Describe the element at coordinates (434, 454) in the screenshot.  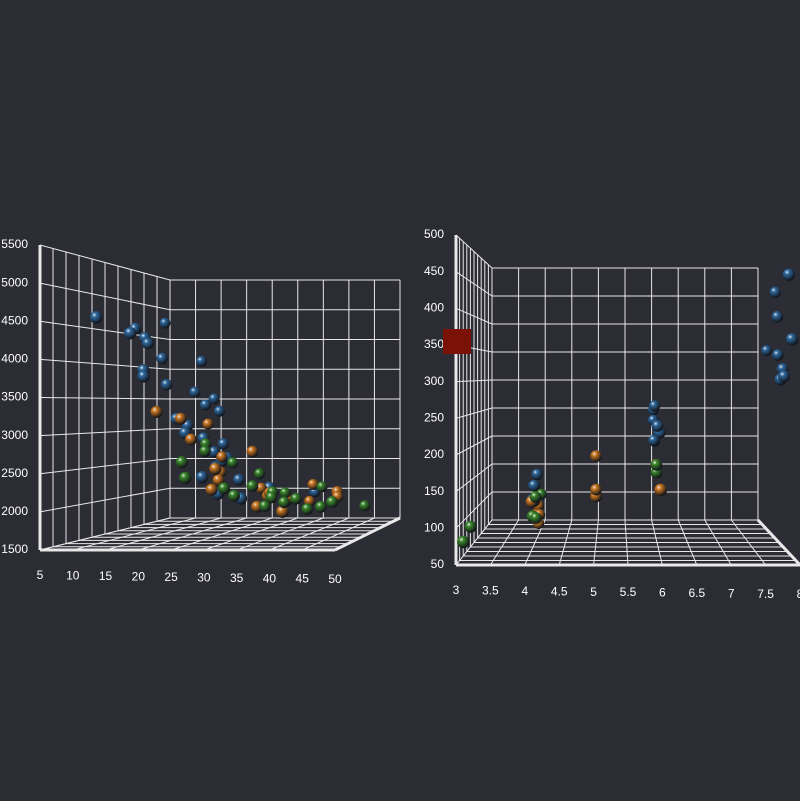
I see `y-tick-label: 200` at that location.